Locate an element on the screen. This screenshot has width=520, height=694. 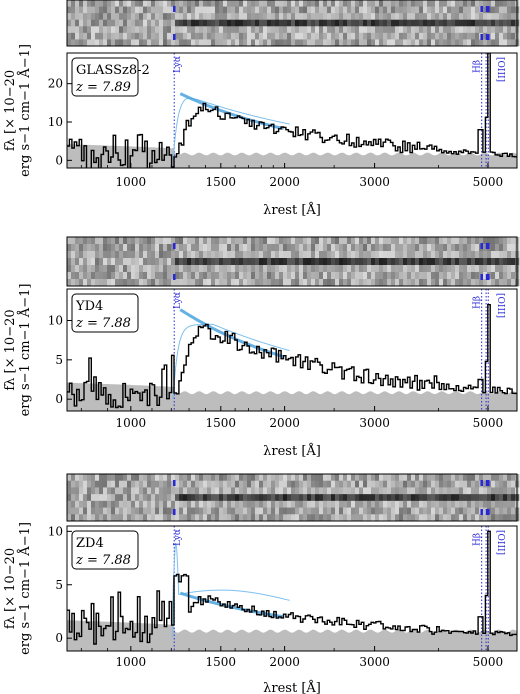
y-tick-label: 20 is located at coordinates (55, 84).